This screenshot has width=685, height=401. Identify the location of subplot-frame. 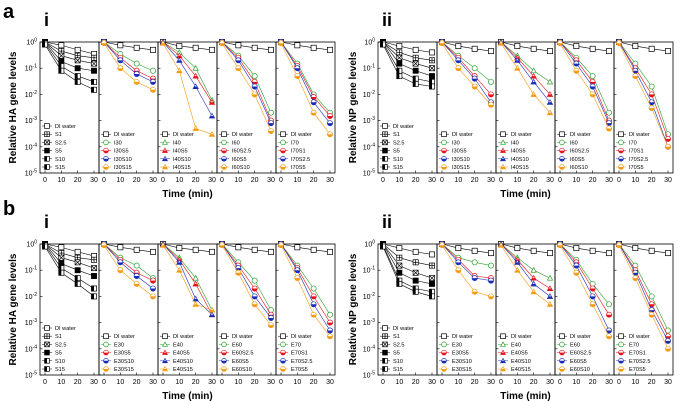
(407, 107).